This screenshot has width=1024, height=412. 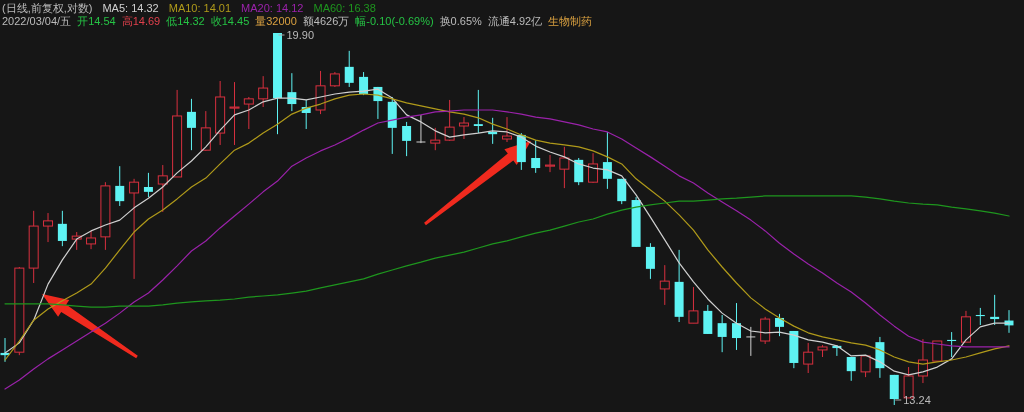 What do you see at coordinates (300, 35) in the screenshot?
I see `annotation: 19.90` at bounding box center [300, 35].